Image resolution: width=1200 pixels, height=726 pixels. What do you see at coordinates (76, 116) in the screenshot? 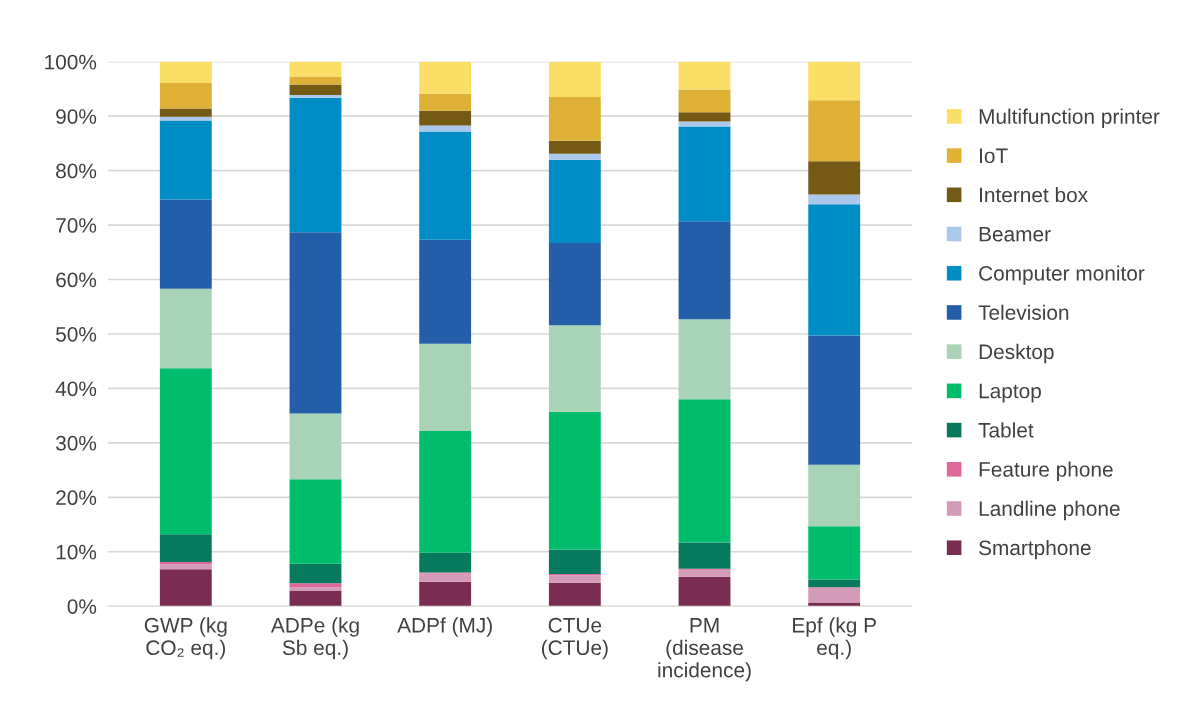
I see `y-tick-label: 90%` at bounding box center [76, 116].